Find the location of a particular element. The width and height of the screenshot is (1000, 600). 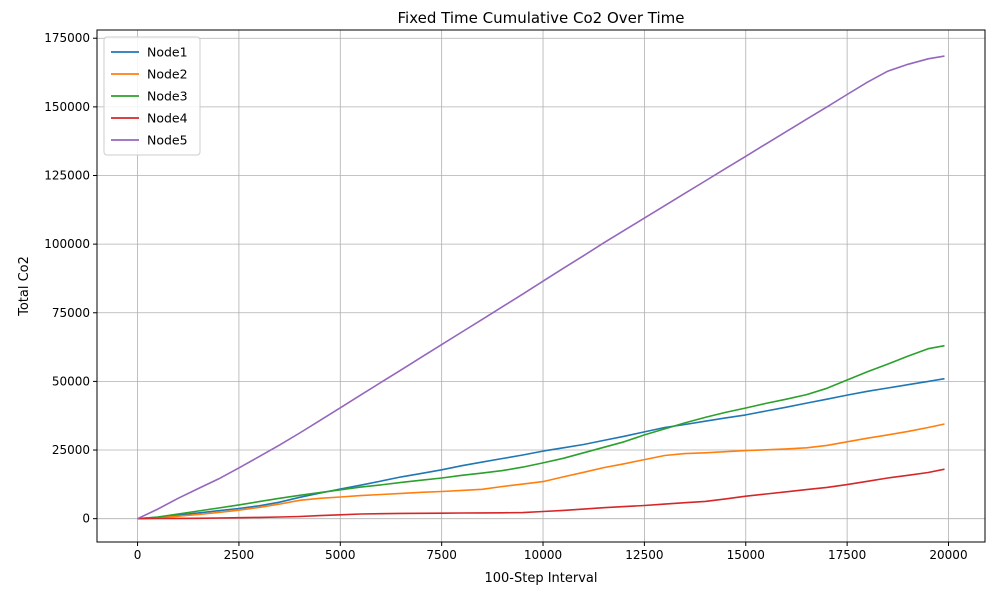

x-tick-label: 15000 is located at coordinates (746, 555).